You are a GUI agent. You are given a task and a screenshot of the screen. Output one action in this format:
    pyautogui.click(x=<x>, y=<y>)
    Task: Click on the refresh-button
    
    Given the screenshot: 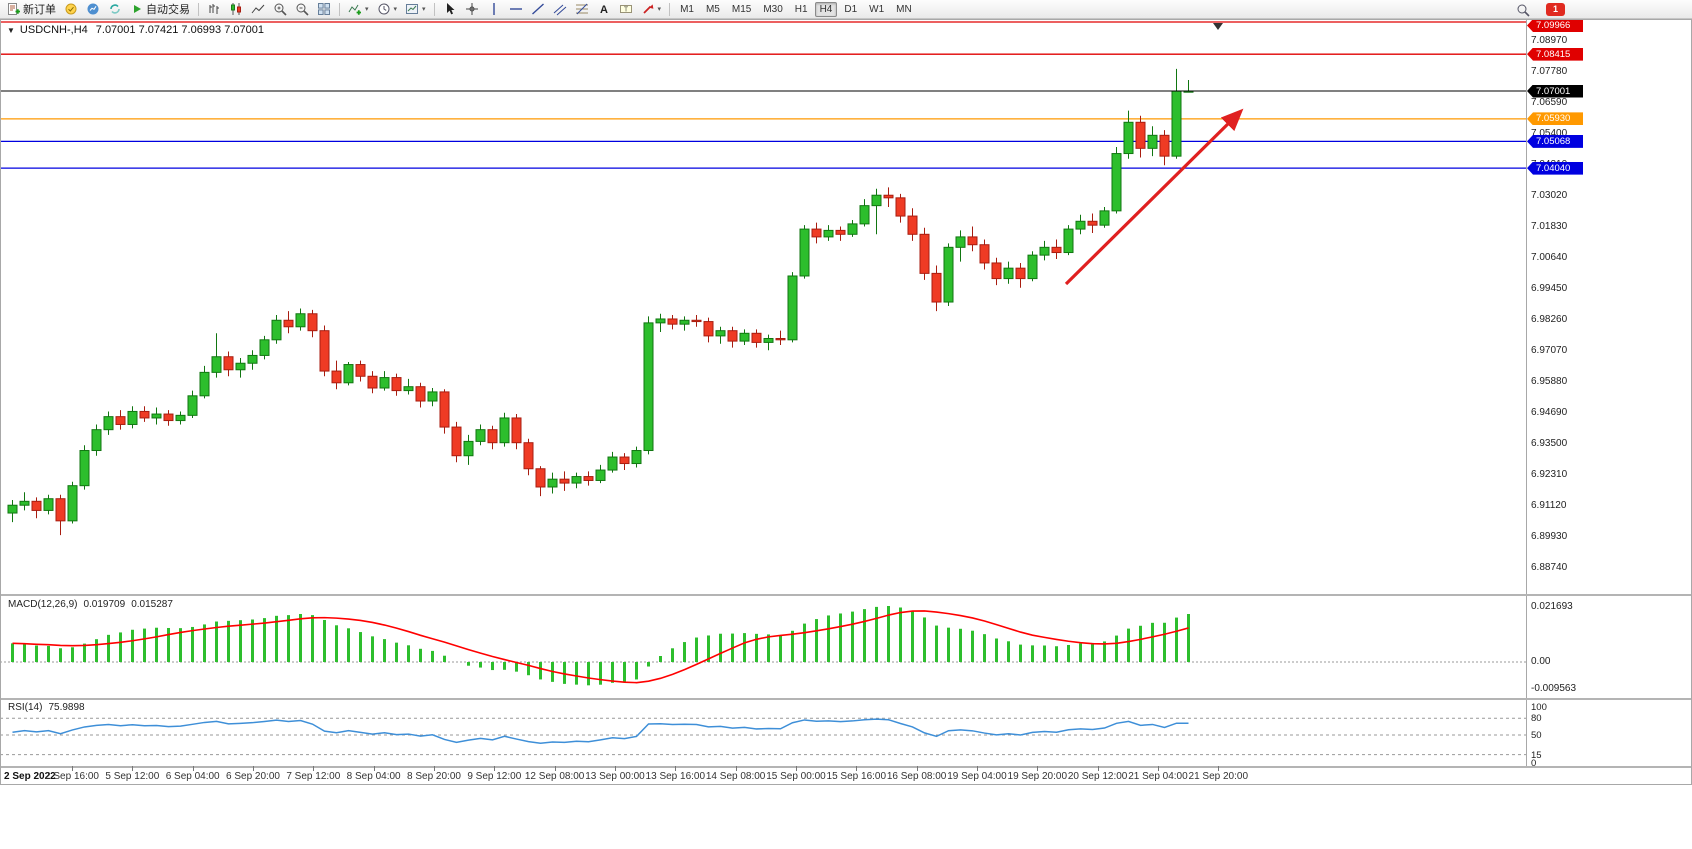 What is the action you would take?
    pyautogui.click(x=115, y=9)
    